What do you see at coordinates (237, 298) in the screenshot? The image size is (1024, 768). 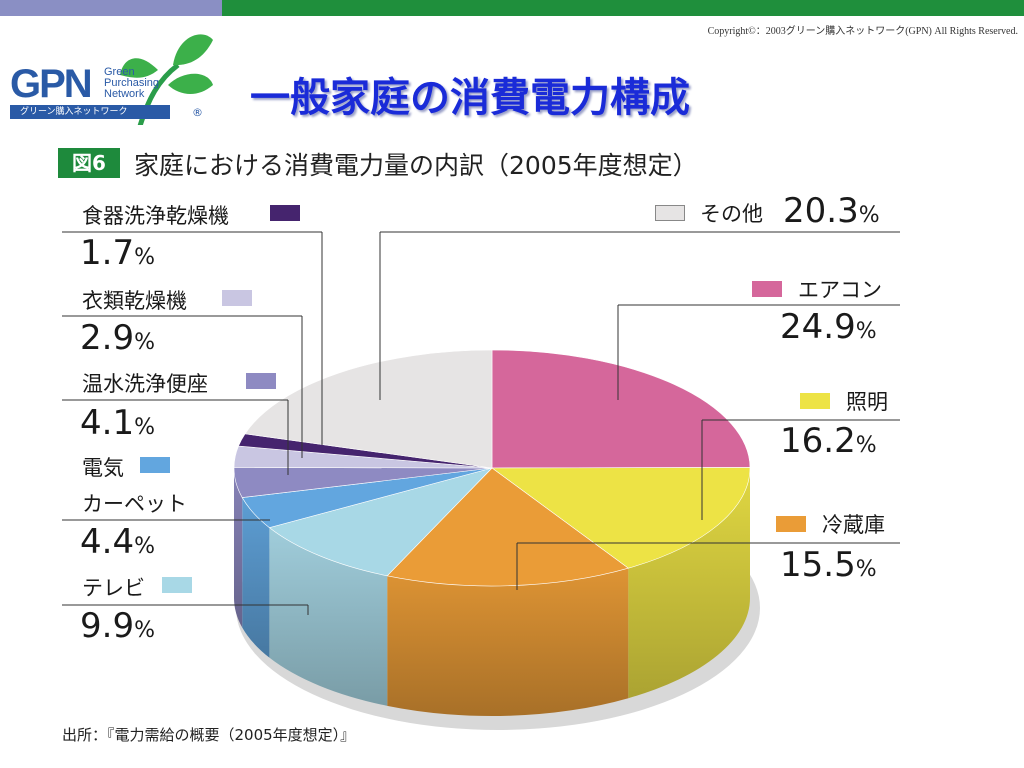 I see `swatch-dryer` at bounding box center [237, 298].